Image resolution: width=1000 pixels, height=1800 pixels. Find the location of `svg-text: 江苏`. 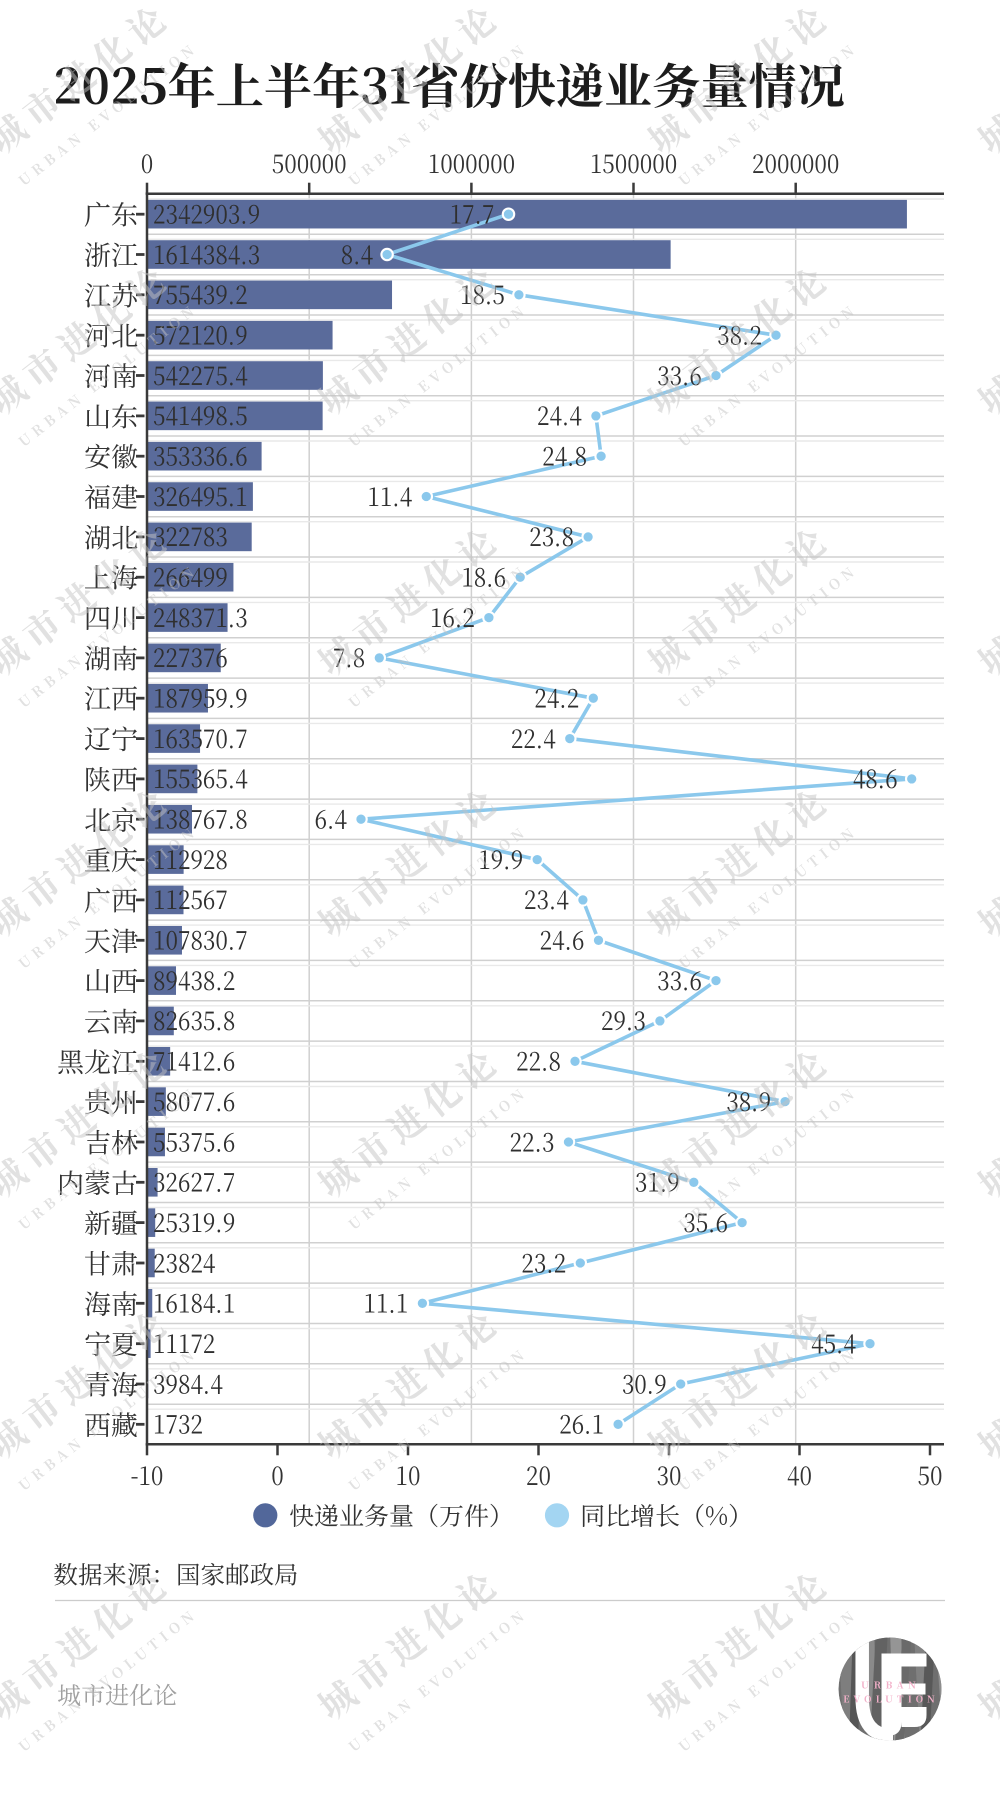

svg-text: 江苏 is located at coordinates (111, 293).